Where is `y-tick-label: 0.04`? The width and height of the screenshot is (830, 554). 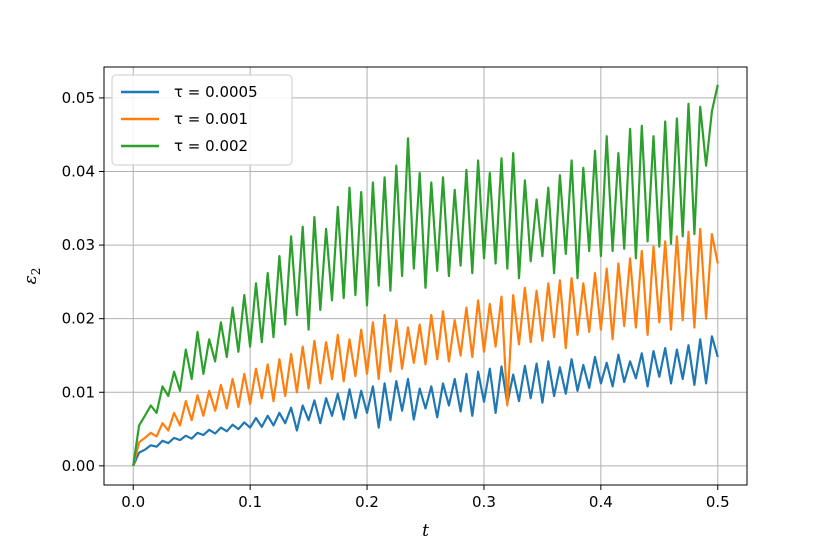
y-tick-label: 0.04 is located at coordinates (78, 172).